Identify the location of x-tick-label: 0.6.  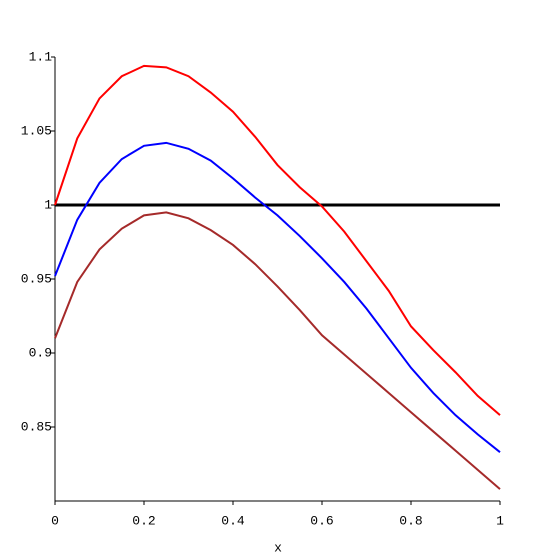
(321, 520).